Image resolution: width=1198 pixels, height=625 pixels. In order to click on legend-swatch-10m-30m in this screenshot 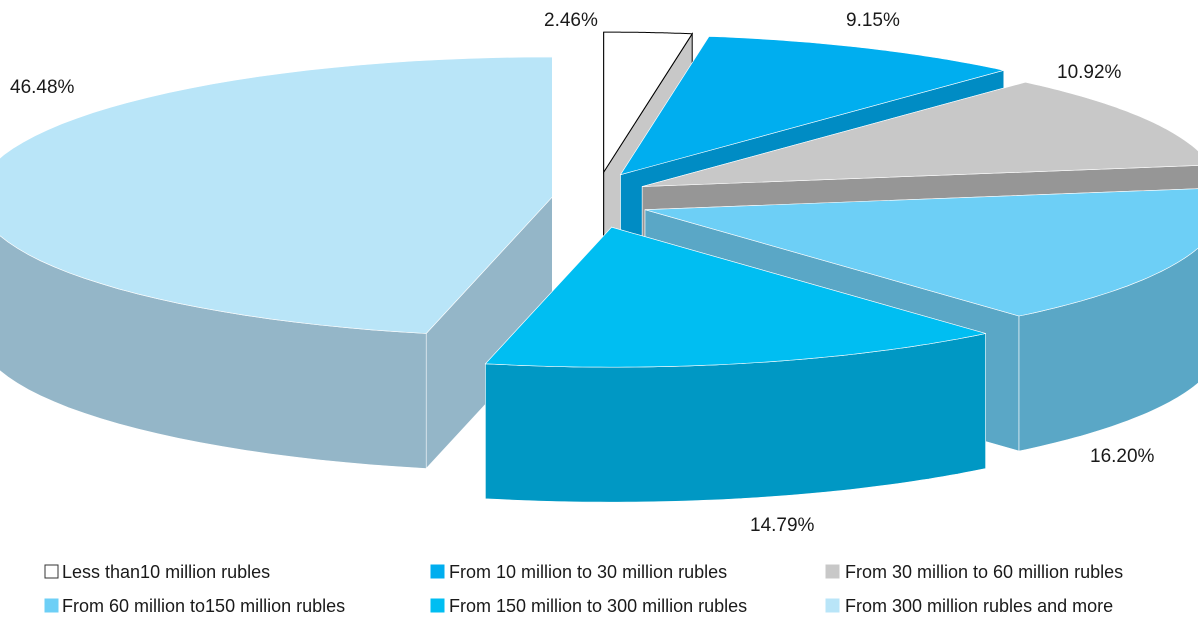, I will do `click(437, 571)`.